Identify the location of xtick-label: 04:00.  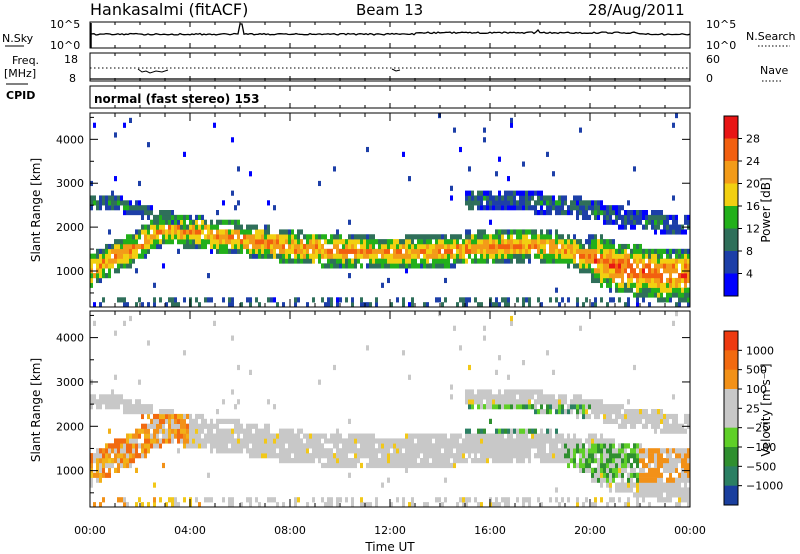
(190, 530).